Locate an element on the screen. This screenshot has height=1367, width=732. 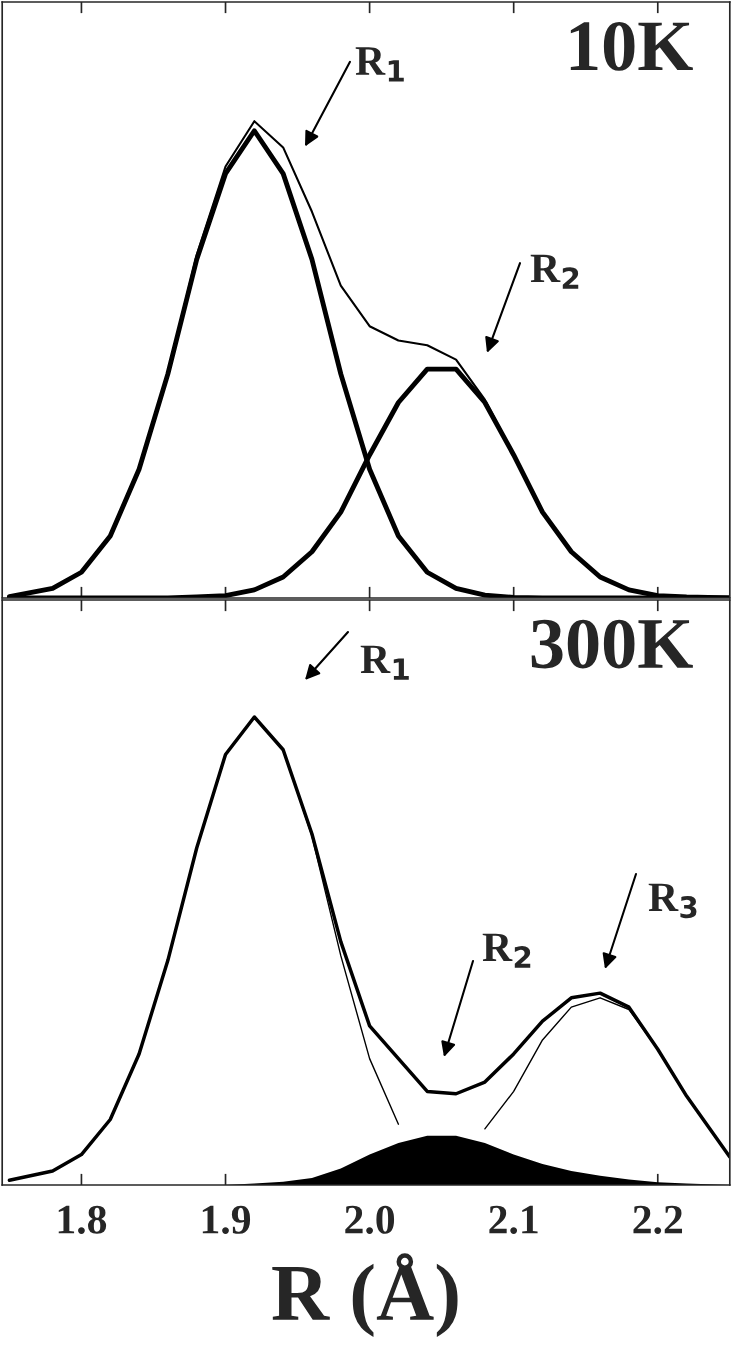
x-tick-label: 2.2 is located at coordinates (658, 1219).